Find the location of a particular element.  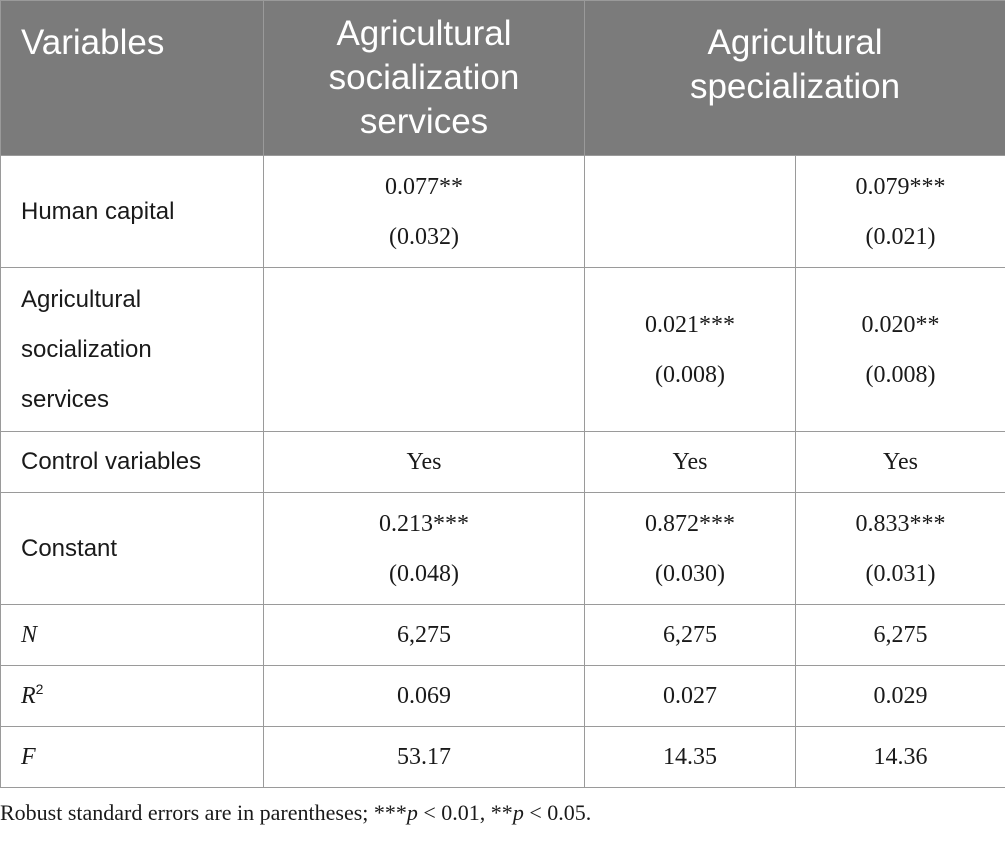

standard-error: (0.021) is located at coordinates (900, 236).